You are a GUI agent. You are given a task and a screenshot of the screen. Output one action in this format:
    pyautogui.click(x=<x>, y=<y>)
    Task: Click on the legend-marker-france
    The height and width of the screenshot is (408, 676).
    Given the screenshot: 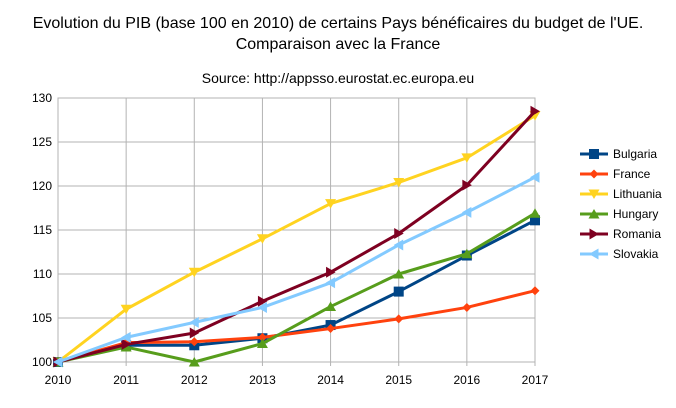 What is the action you would take?
    pyautogui.click(x=594, y=174)
    